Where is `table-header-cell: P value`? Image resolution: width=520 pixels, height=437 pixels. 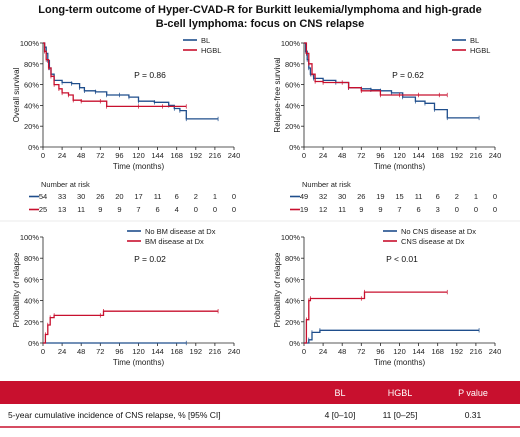 table-header-cell: P value is located at coordinates (473, 393).